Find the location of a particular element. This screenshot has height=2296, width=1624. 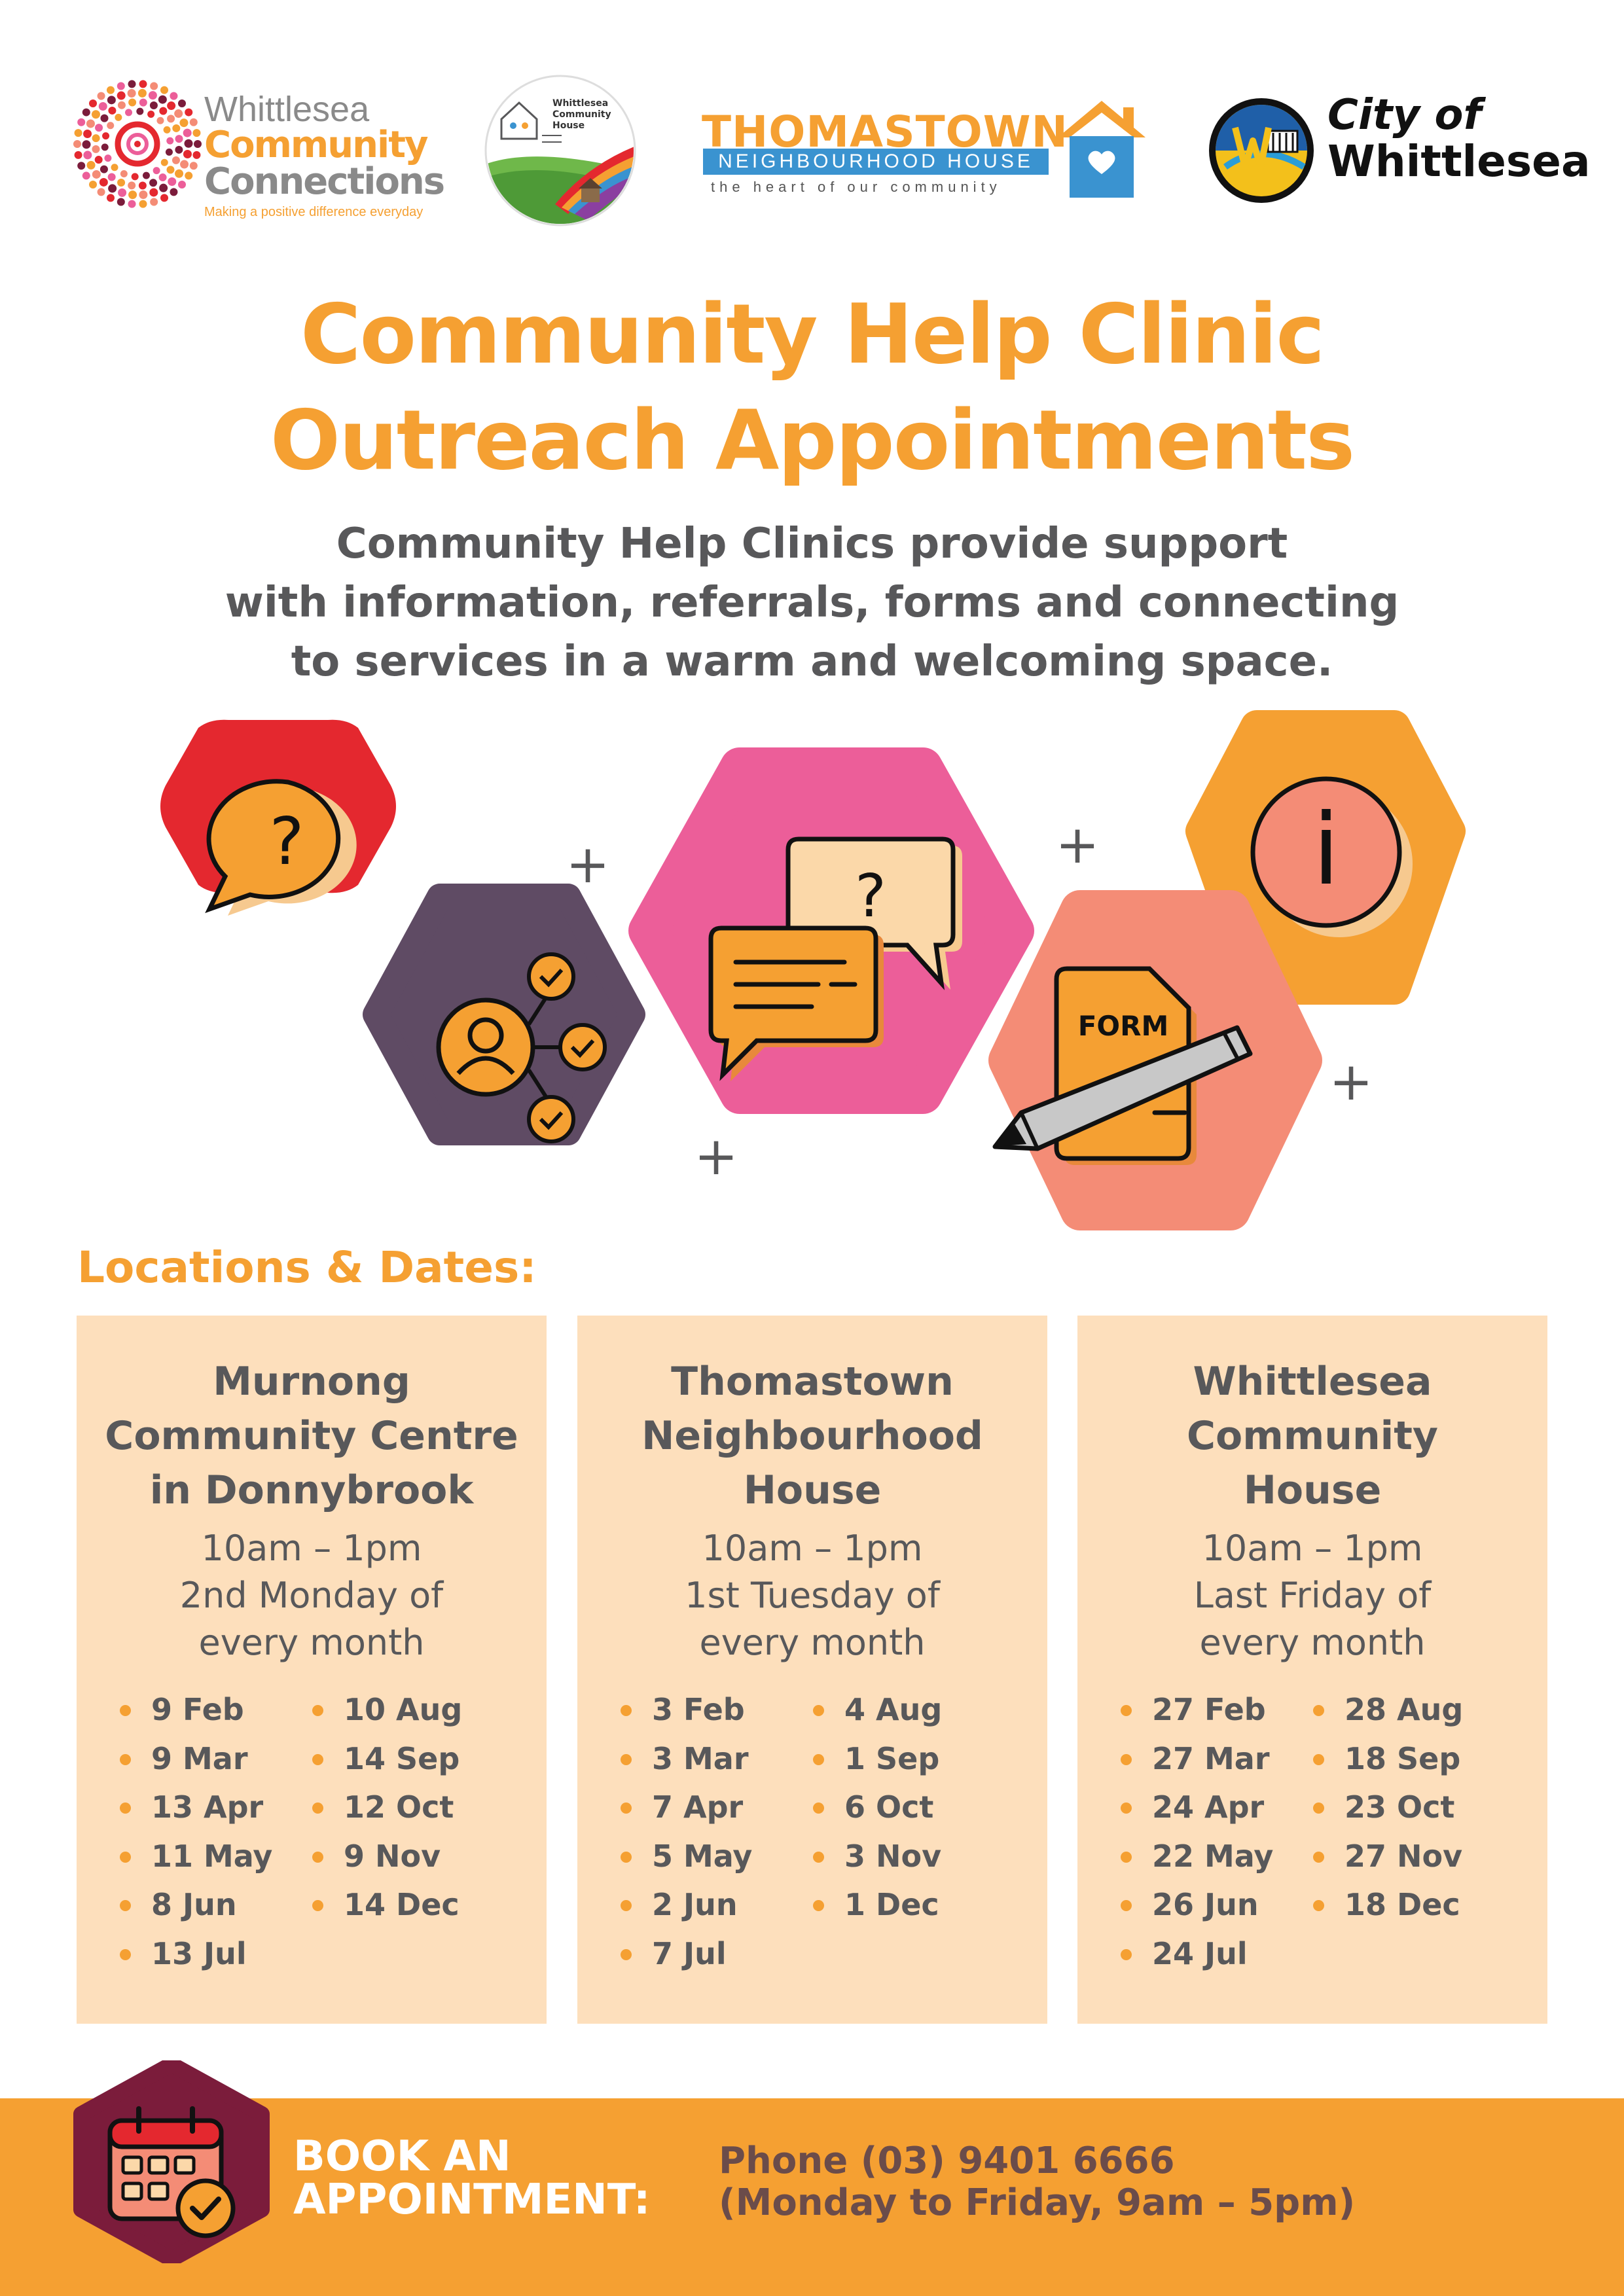

location-name-line: Neighbourhood is located at coordinates (812, 1436).